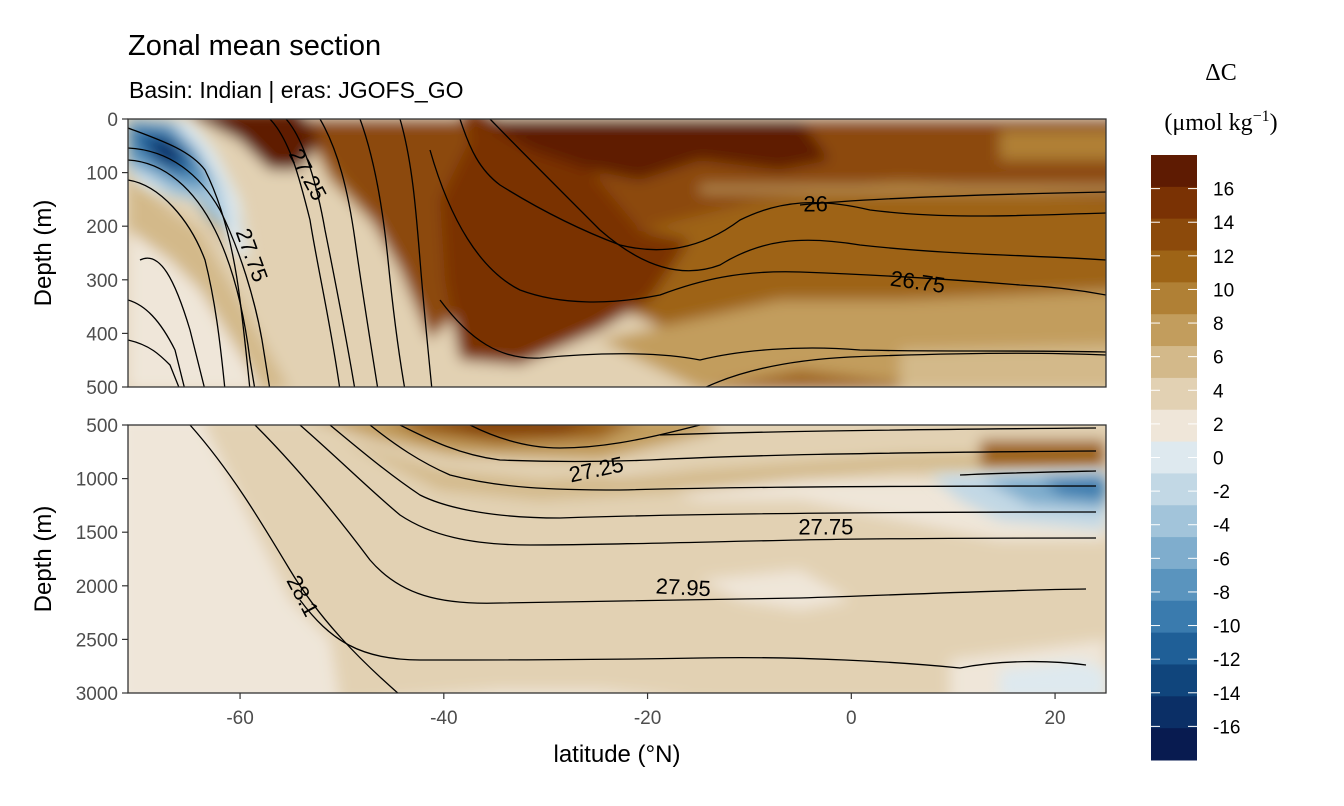 Image resolution: width=1344 pixels, height=806 pixels. Describe the element at coordinates (102, 426) in the screenshot. I see `lower-y-tick-label: 500` at that location.